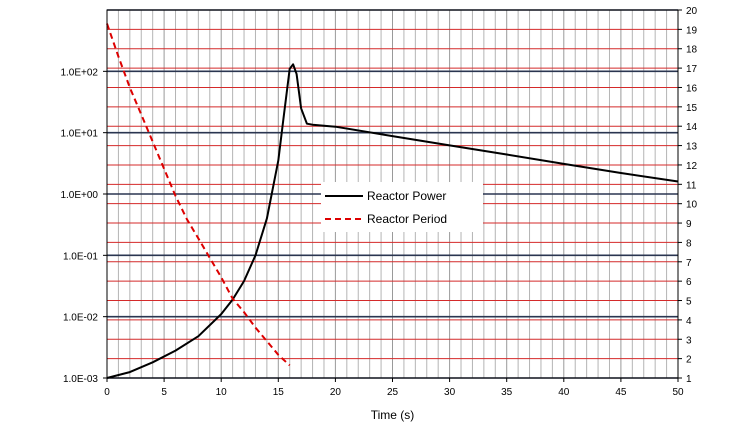  What do you see at coordinates (692, 127) in the screenshot?
I see `y2-tick-label: 14` at bounding box center [692, 127].